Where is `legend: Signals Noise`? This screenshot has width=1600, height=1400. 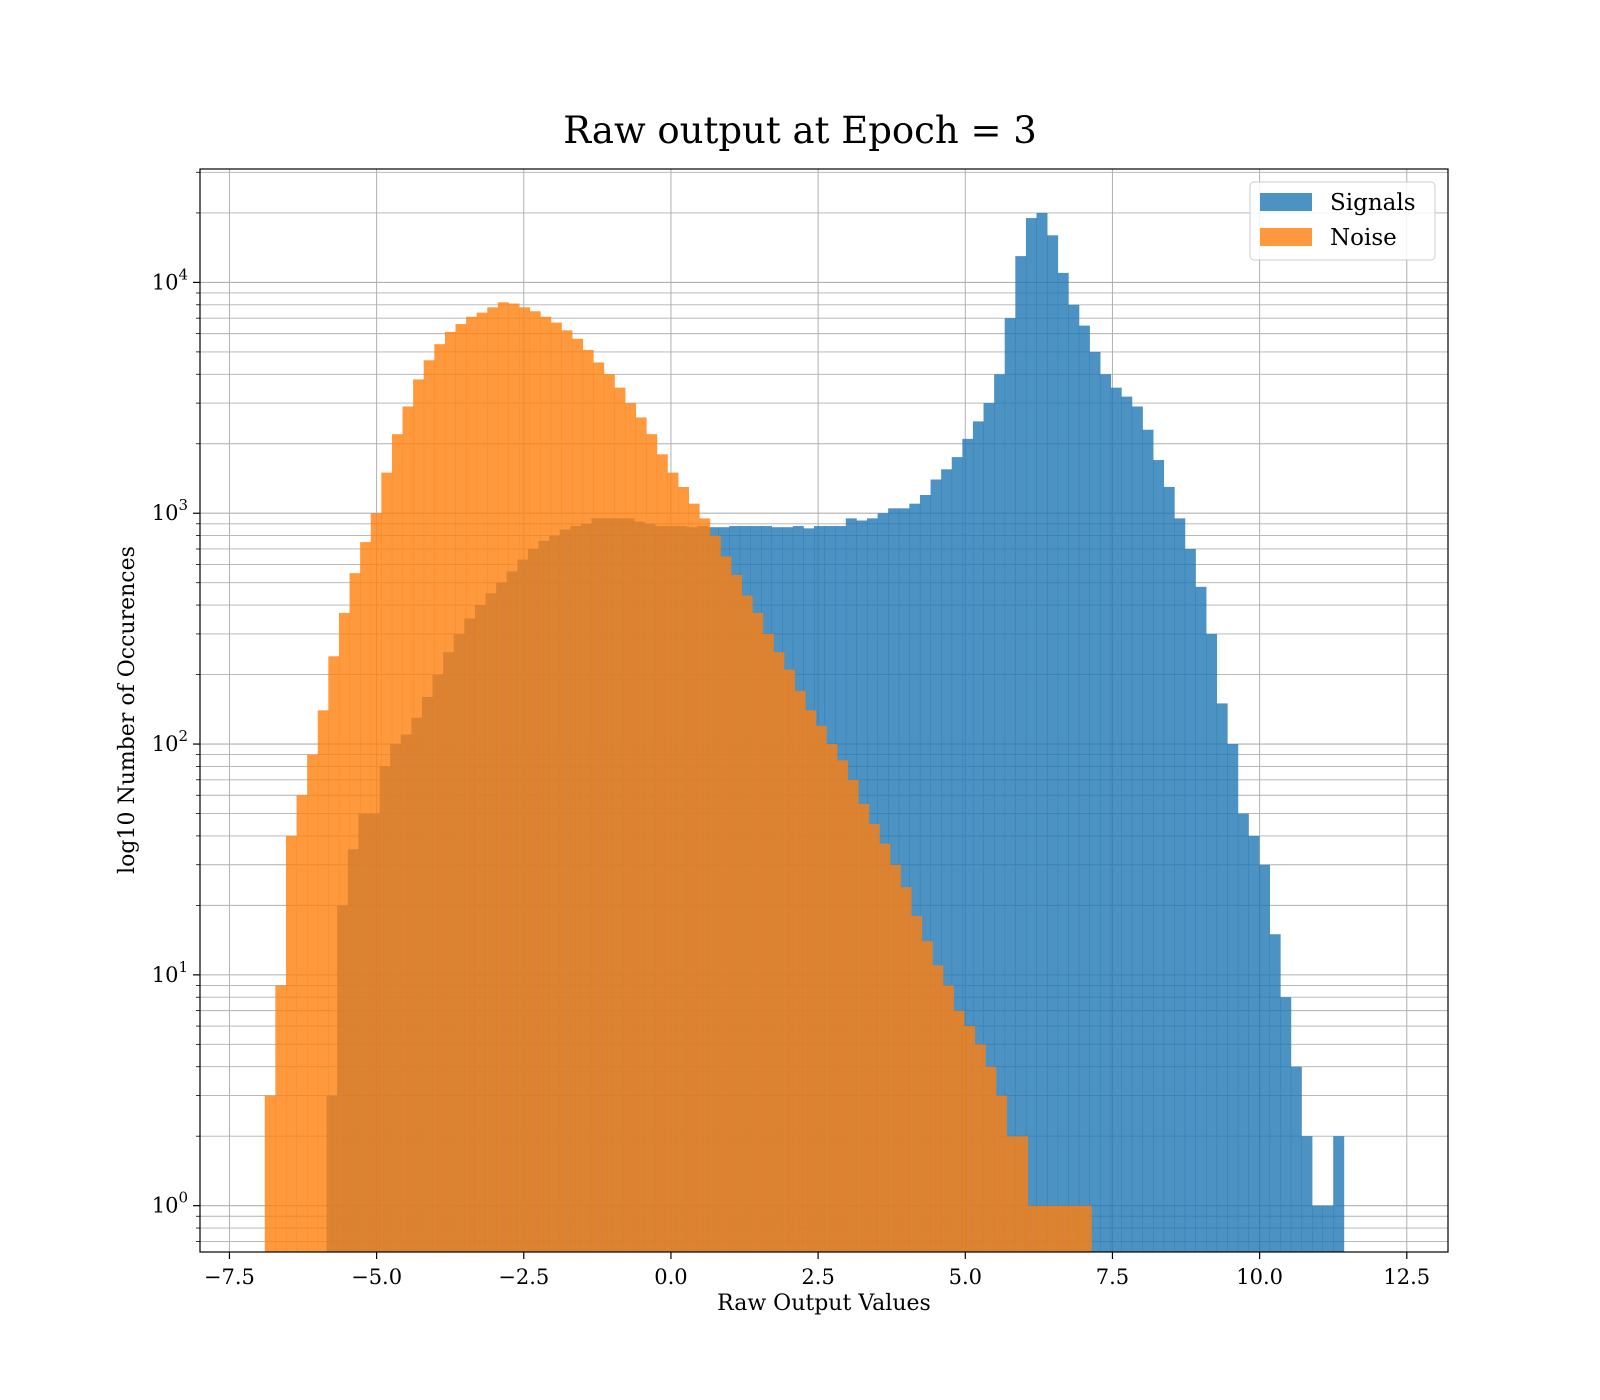 legend: Signals Noise is located at coordinates (1342, 221).